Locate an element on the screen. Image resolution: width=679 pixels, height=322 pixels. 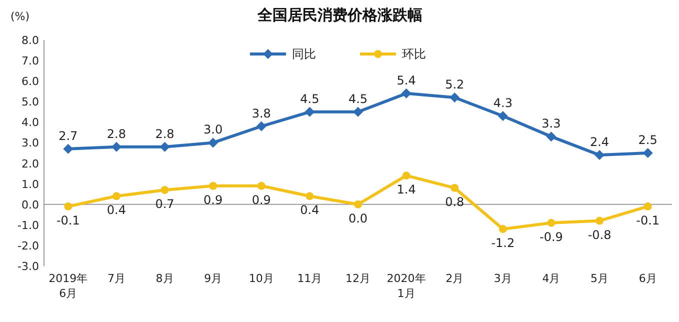
data-label: 0.0 is located at coordinates (358, 218).